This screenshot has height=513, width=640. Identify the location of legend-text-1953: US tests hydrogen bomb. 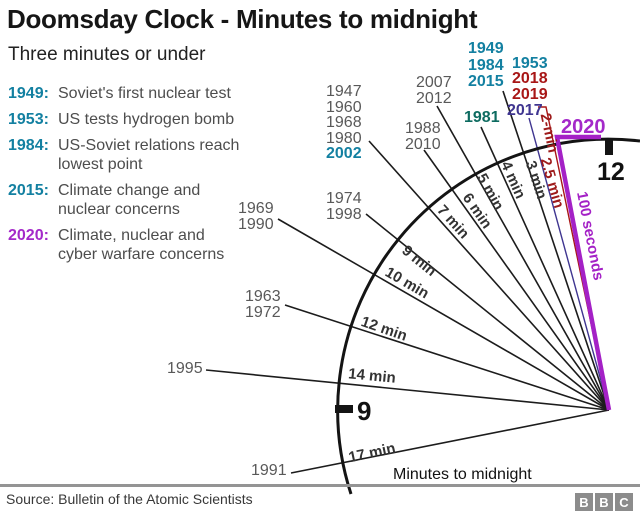
(146, 119).